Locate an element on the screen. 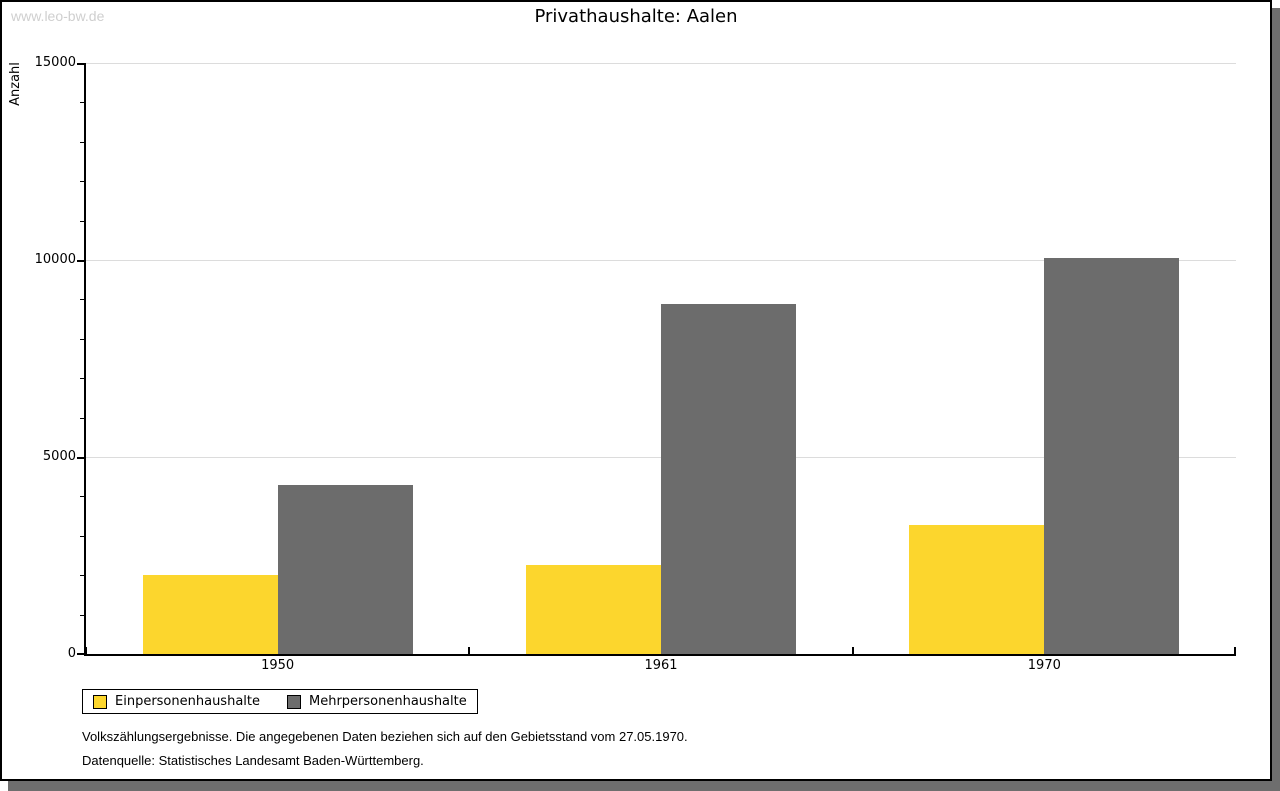 The height and width of the screenshot is (791, 1280). x-tick-label-1950: 1950 is located at coordinates (278, 665).